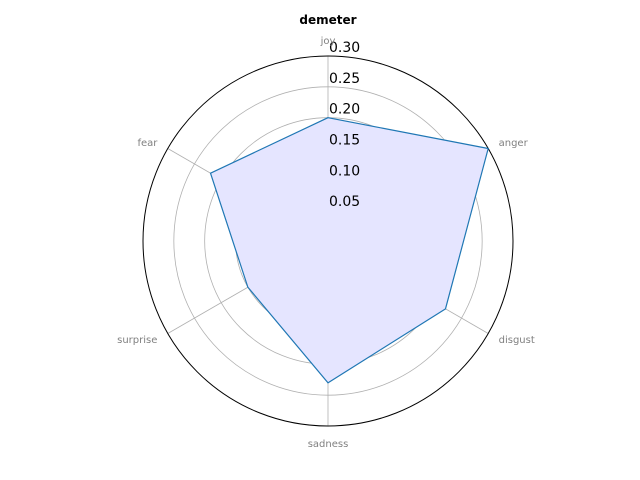  What do you see at coordinates (137, 340) in the screenshot?
I see `category-label-surprise: surprise` at bounding box center [137, 340].